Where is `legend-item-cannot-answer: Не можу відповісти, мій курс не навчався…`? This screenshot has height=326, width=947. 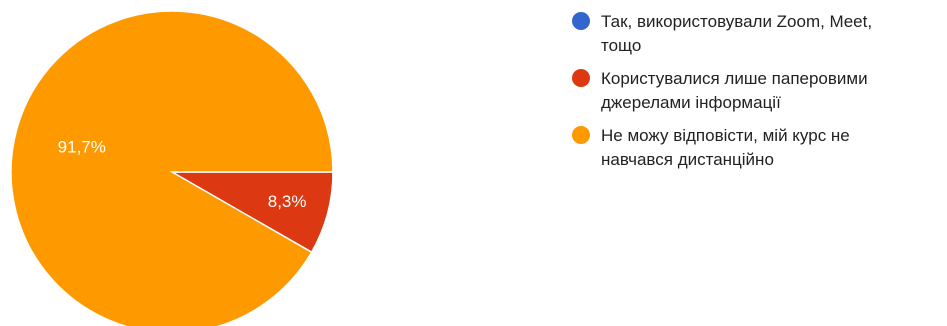
legend-item-cannot-answer: Не можу відповісти, мій курс не навчався… is located at coordinates (757, 148).